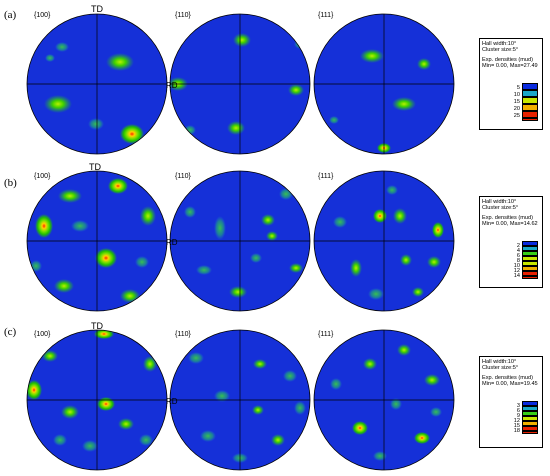 The width and height of the screenshot is (550, 476). Describe the element at coordinates (518, 406) in the screenshot. I see `legend-level-label: 3` at that location.